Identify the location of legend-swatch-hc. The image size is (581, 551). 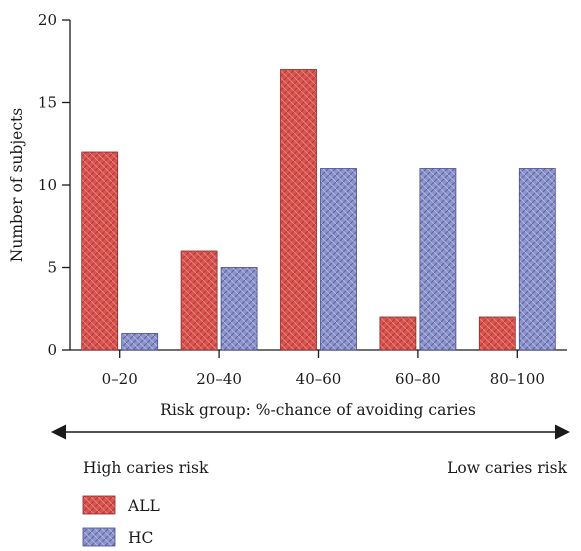
(99, 537).